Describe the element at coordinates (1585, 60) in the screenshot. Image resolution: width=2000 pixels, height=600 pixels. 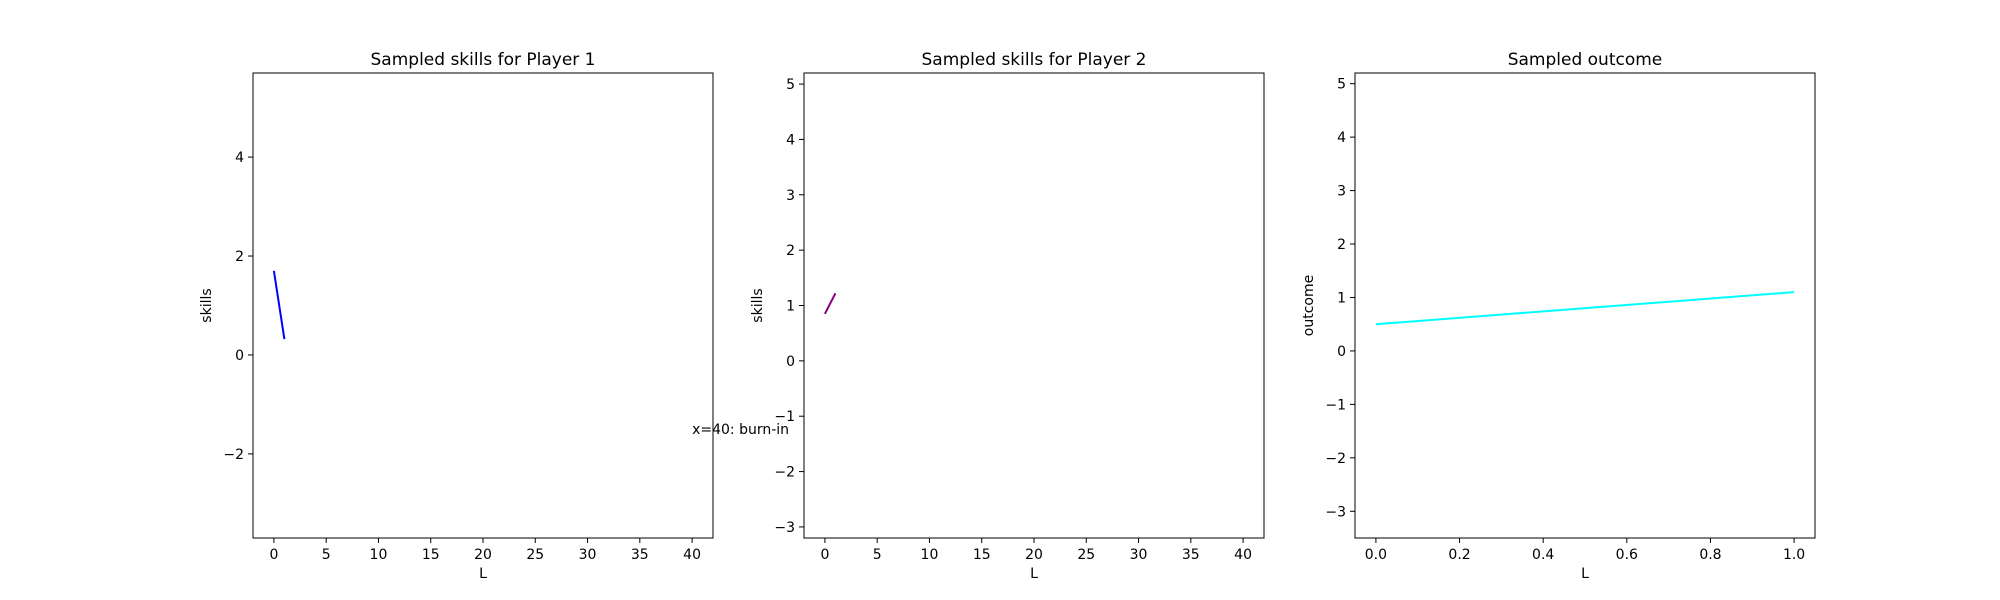
I see `chart-title: Sampled outcome` at that location.